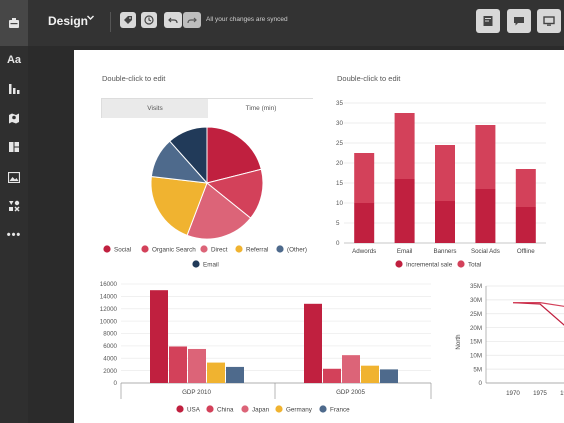 The image size is (564, 423). What do you see at coordinates (211, 265) in the screenshot?
I see `legend-label: Email` at bounding box center [211, 265].